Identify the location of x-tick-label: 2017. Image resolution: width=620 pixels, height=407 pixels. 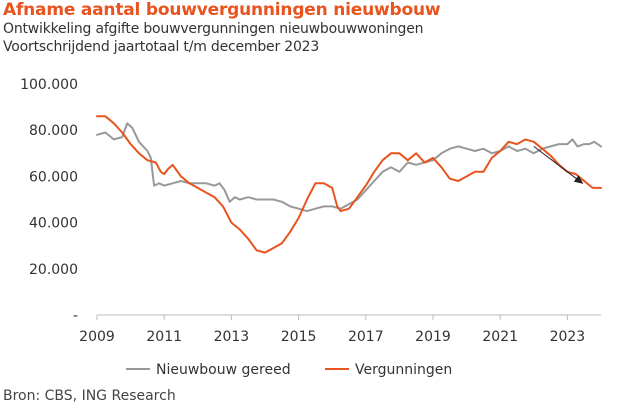
(366, 337).